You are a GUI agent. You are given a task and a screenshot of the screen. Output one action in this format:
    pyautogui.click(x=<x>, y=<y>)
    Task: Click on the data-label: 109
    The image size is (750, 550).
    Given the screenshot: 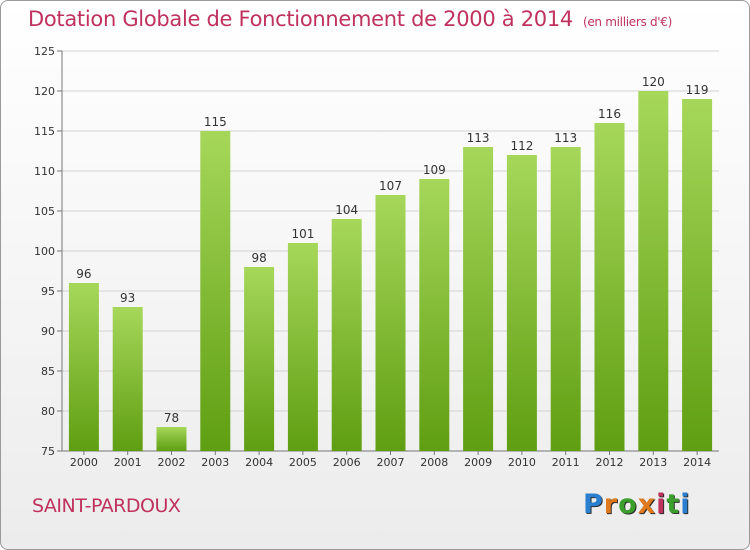 What is the action you would take?
    pyautogui.click(x=434, y=170)
    